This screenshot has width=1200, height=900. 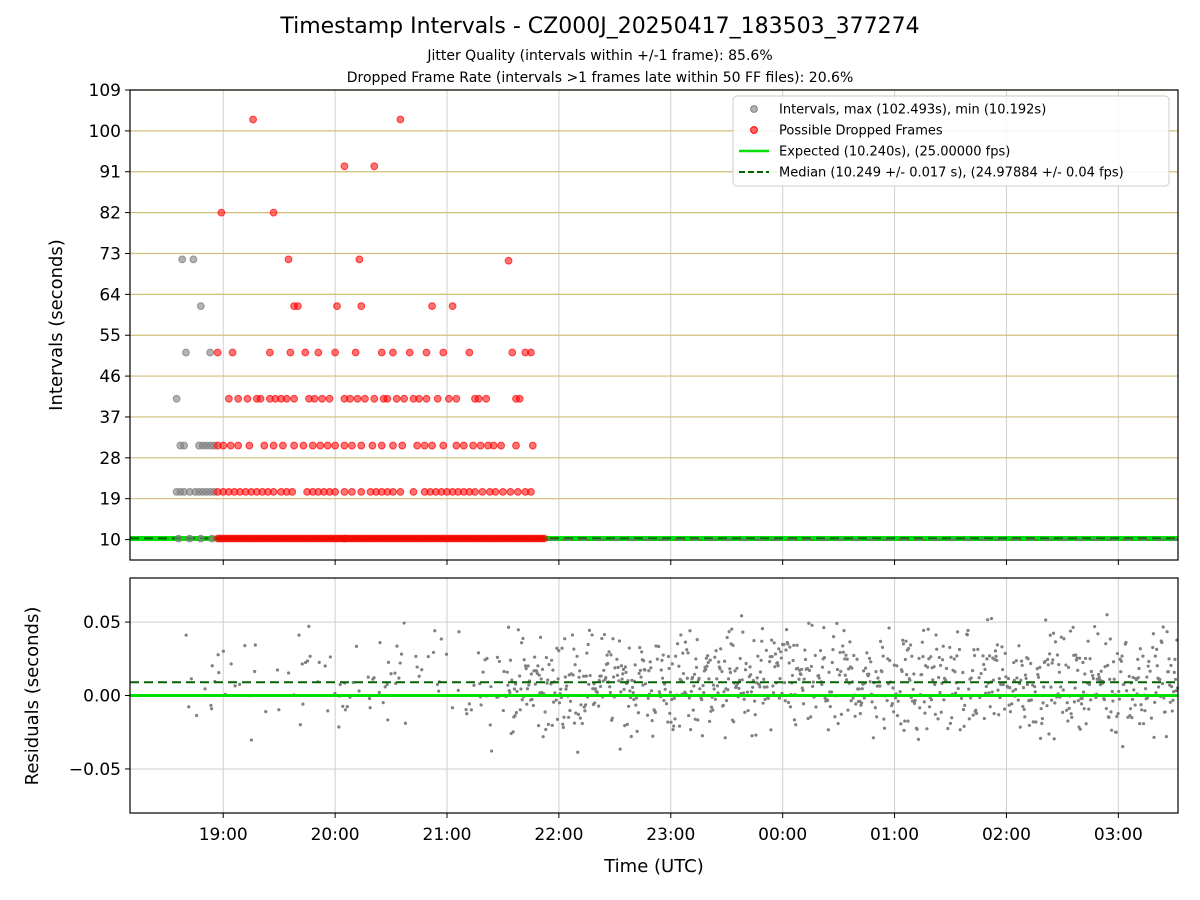 I want to click on legend-entry: Intervals, max (102.493s), min (10.192s), so click(x=912, y=110).